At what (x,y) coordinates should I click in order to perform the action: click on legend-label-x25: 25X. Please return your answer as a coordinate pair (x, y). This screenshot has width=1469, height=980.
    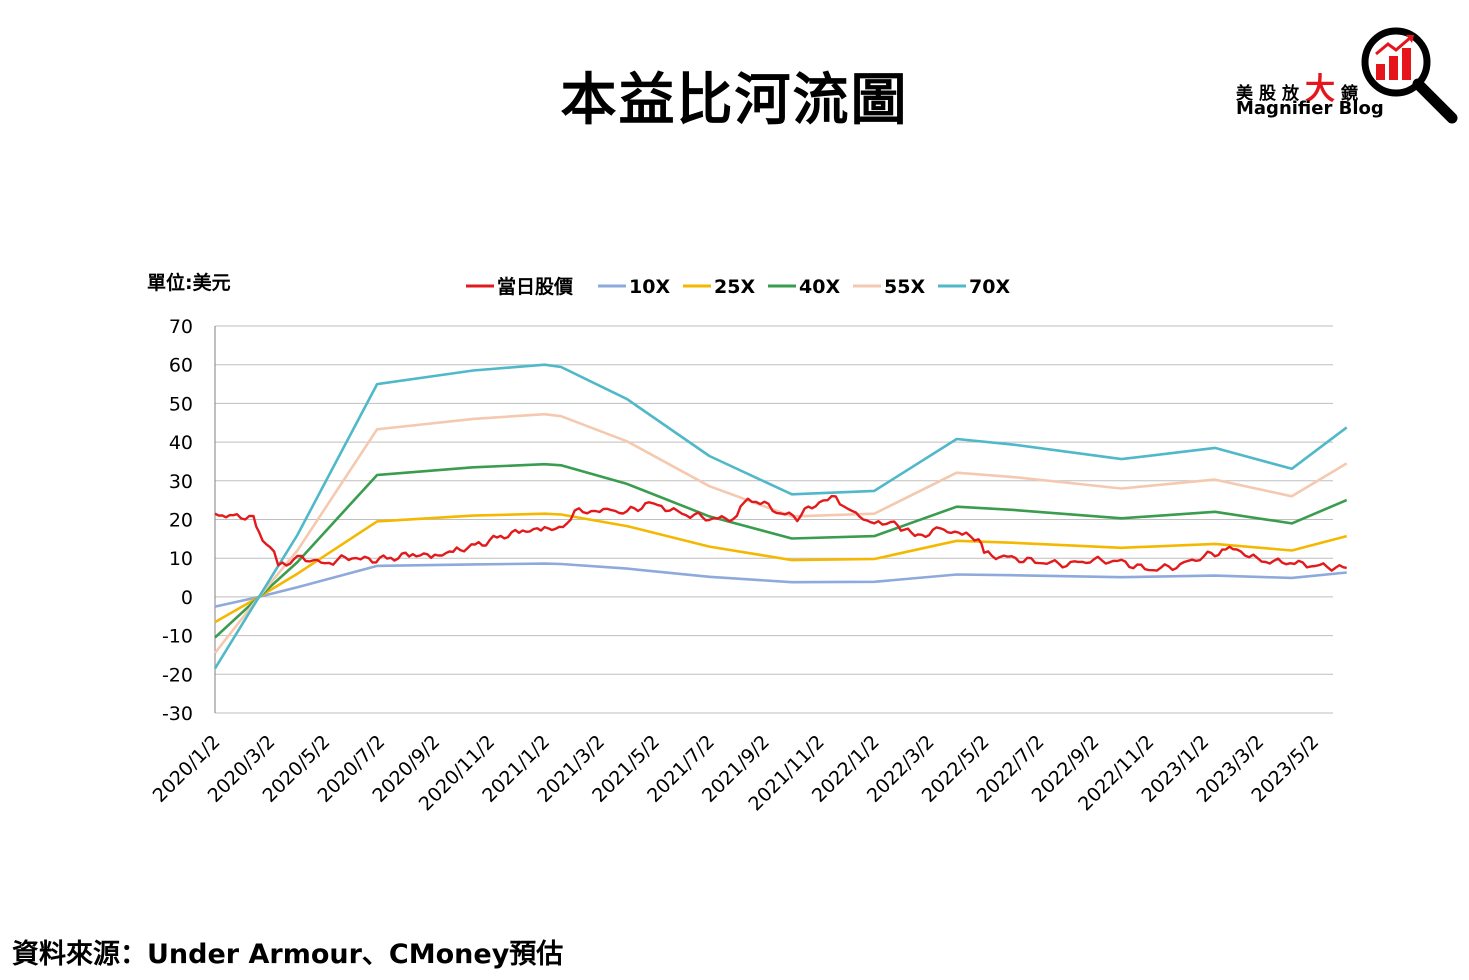
    Looking at the image, I should click on (734, 287).